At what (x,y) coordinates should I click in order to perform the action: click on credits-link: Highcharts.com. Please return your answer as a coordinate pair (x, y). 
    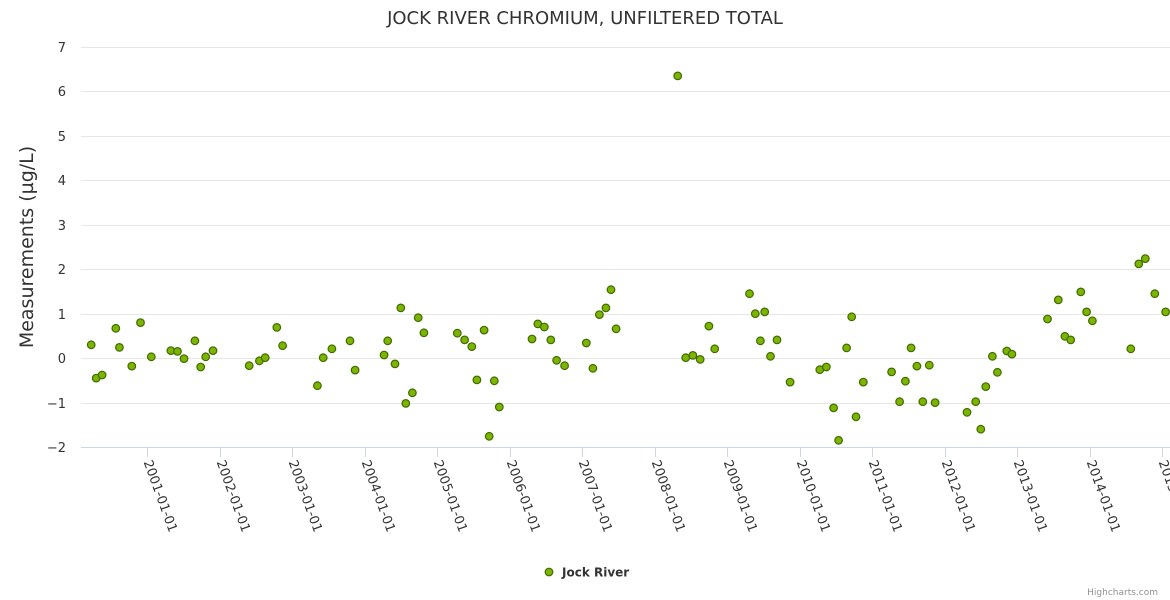
    Looking at the image, I should click on (1122, 593).